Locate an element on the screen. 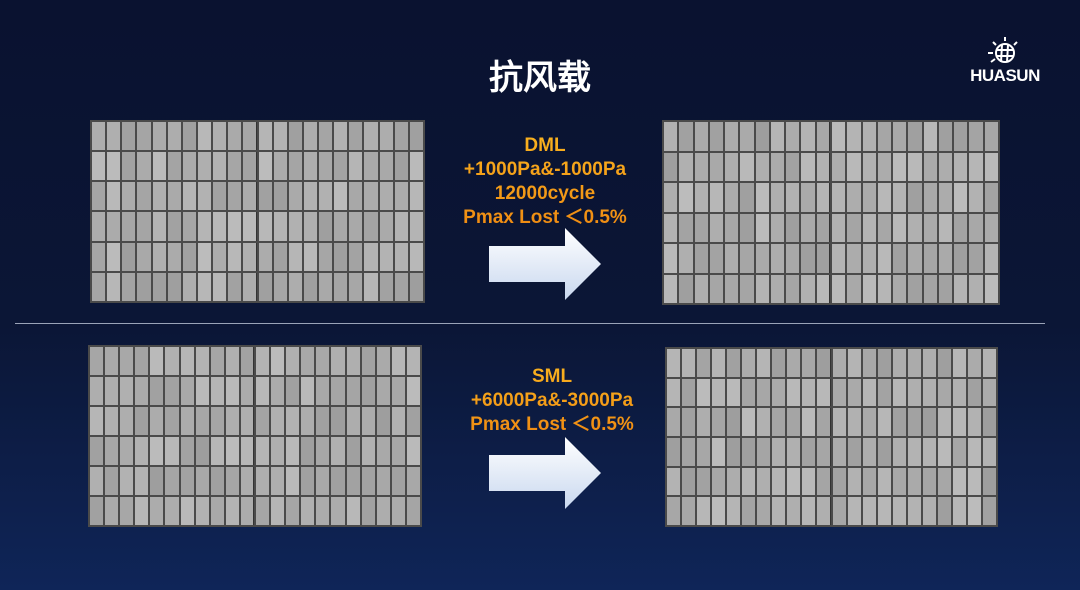 This screenshot has height=590, width=1080. slide-title: 抗风载 is located at coordinates (540, 78).